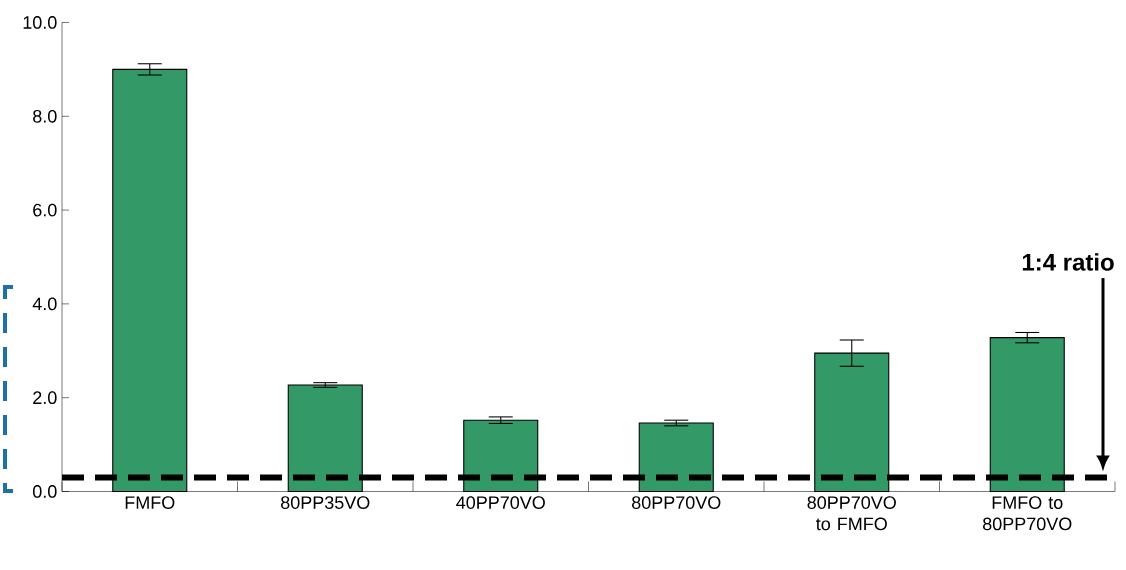  What do you see at coordinates (325, 502) in the screenshot?
I see `x-tick-label: 80PP35VO` at bounding box center [325, 502].